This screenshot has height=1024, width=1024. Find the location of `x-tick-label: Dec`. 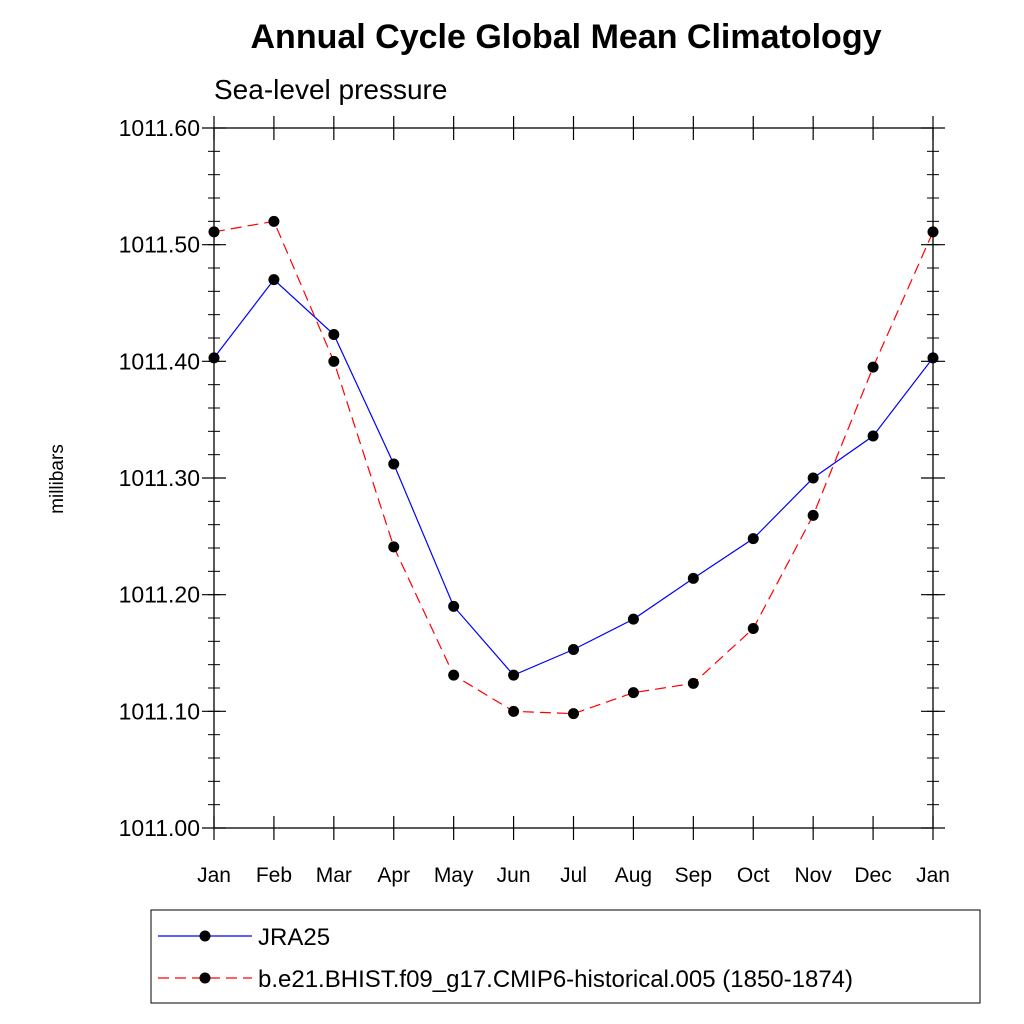

x-tick-label: Dec is located at coordinates (872, 875).